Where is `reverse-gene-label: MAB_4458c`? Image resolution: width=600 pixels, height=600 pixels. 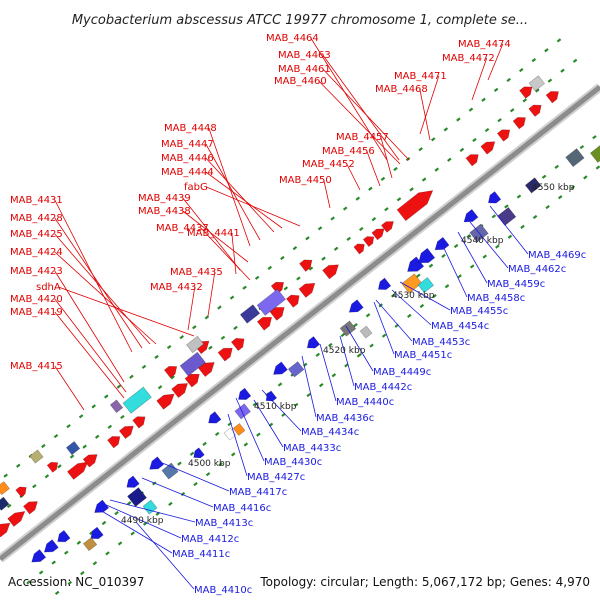
reverse-gene-label: MAB_4458c is located at coordinates (496, 298).